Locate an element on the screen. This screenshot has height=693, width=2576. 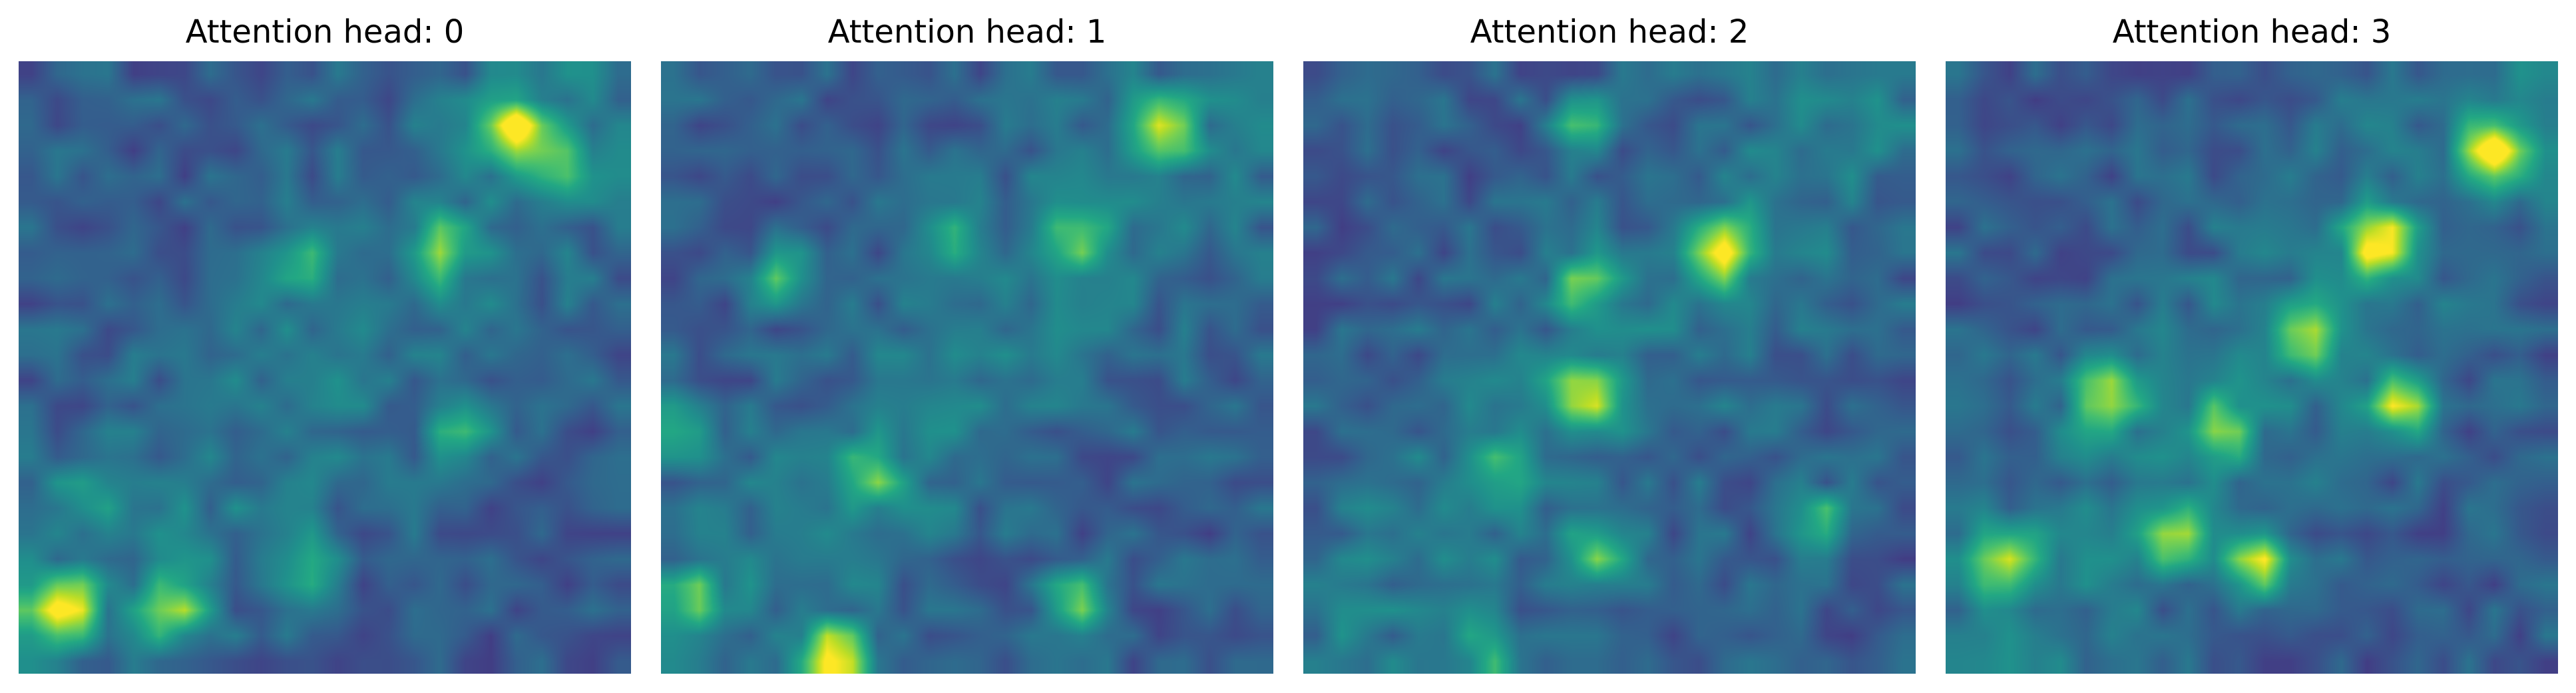
panel-title-3: Attention head: 3 is located at coordinates (2252, 32).